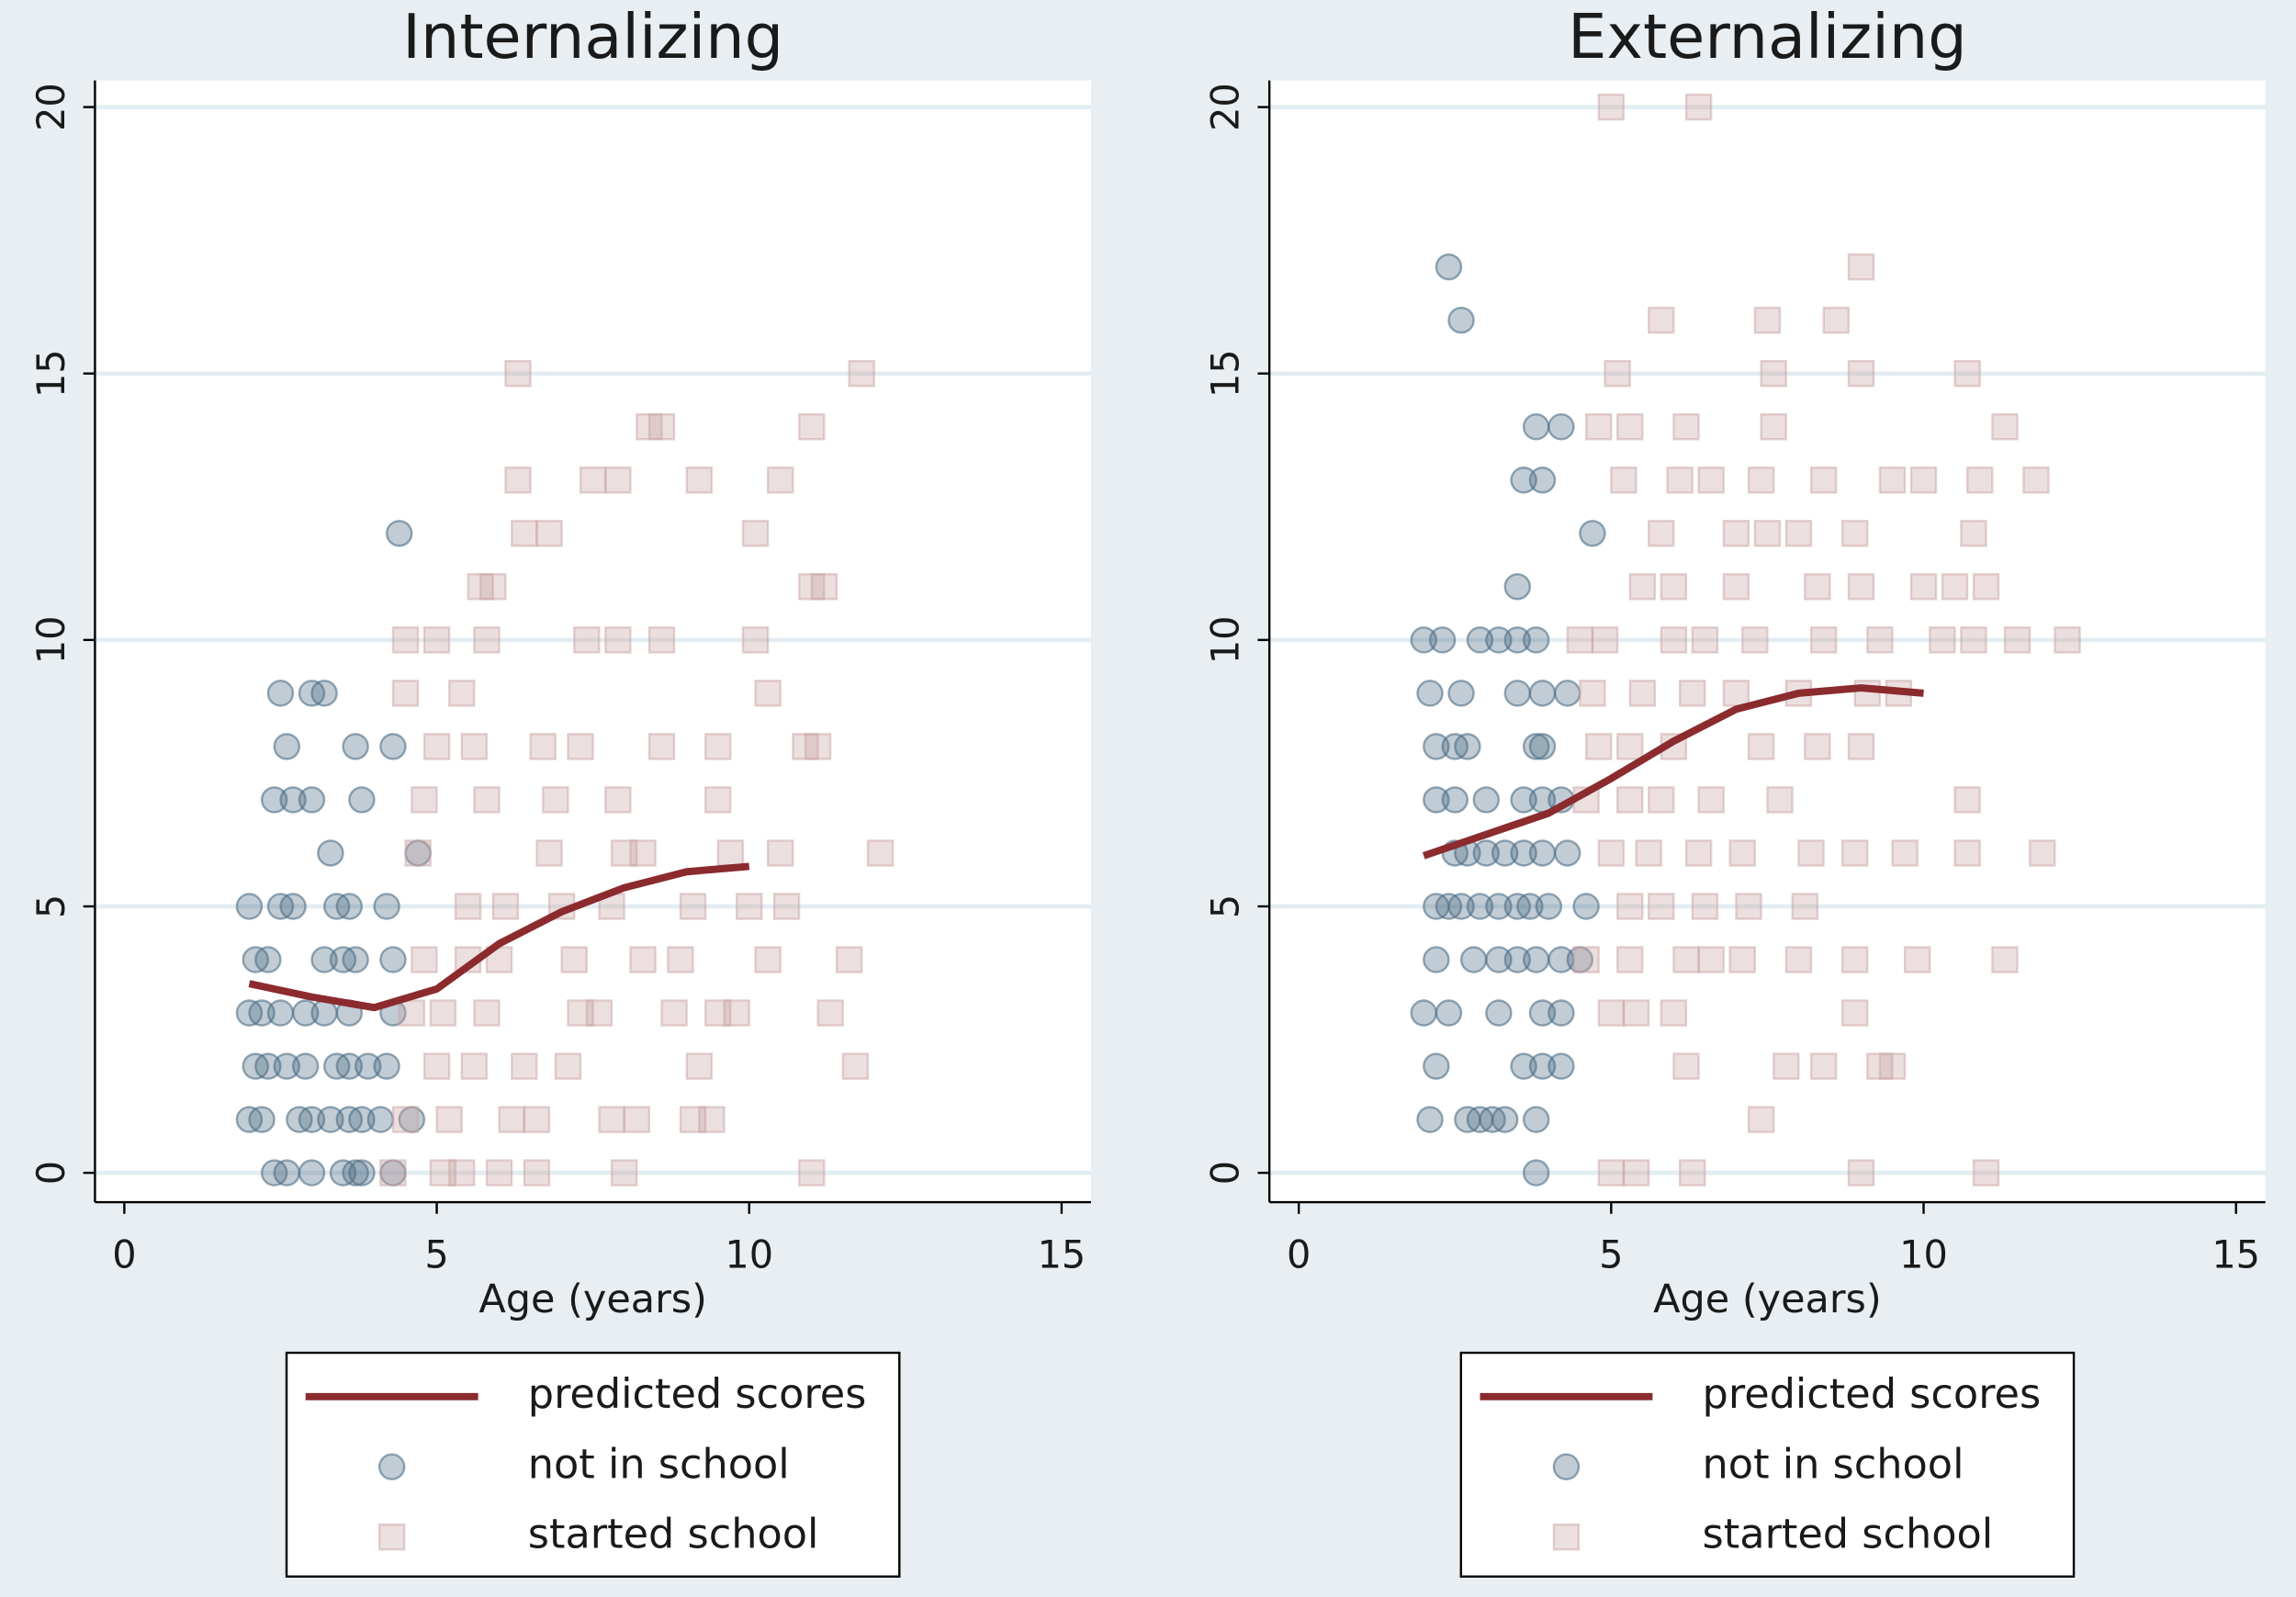  What do you see at coordinates (592, 1299) in the screenshot?
I see `x-axis-label: Age (years)` at bounding box center [592, 1299].